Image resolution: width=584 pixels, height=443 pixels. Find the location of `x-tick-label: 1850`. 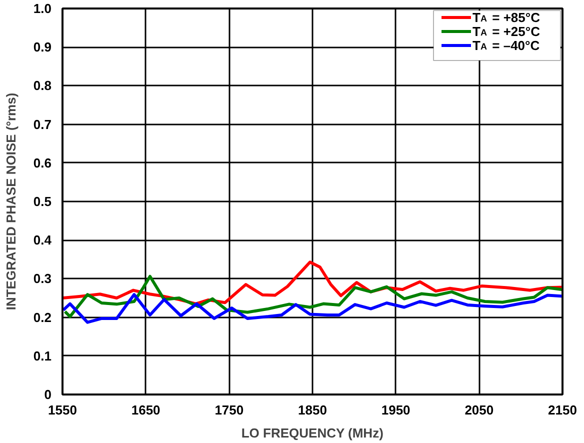

x-tick-label: 1850 is located at coordinates (312, 410).